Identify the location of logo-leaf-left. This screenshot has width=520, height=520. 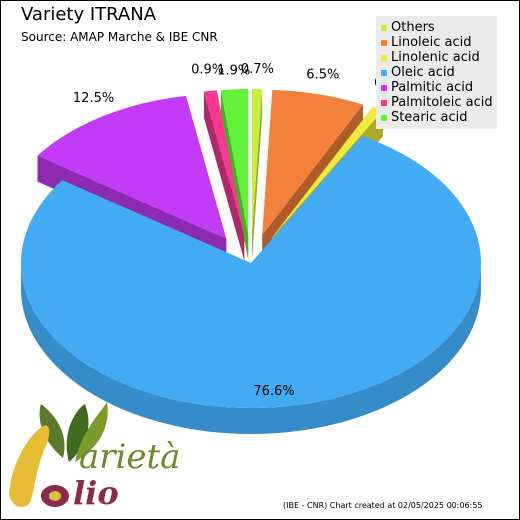
(52, 431).